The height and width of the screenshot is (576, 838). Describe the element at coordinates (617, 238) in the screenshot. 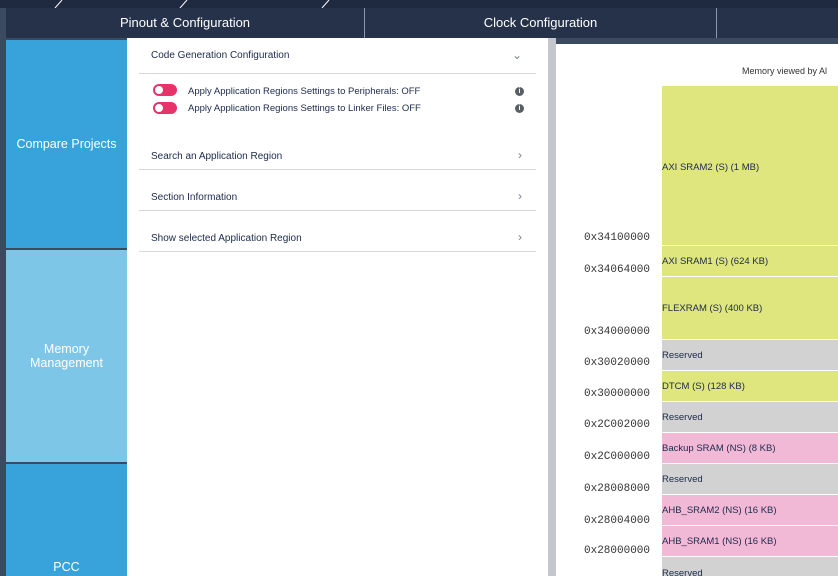

I see `address-label: 0x34100000` at that location.